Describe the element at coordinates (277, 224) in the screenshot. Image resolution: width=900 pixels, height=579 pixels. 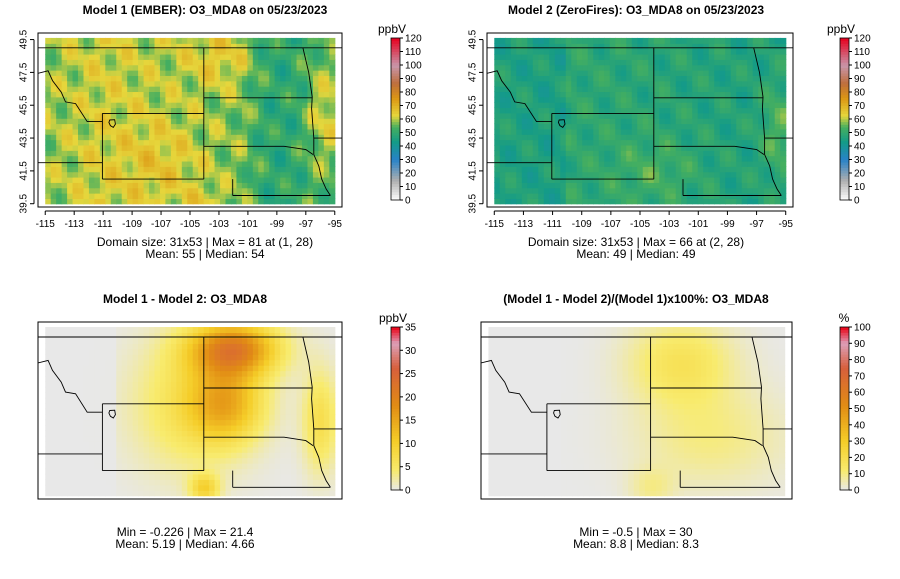
I see `x-tick-label: -99` at that location.